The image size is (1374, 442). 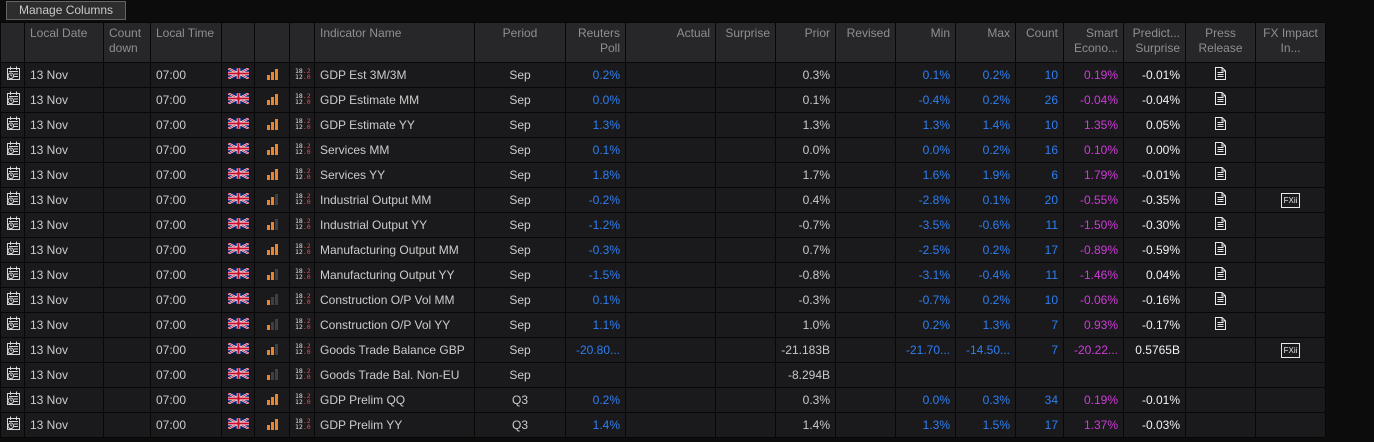 What do you see at coordinates (805, 42) in the screenshot?
I see `col-header-prior: Prior` at bounding box center [805, 42].